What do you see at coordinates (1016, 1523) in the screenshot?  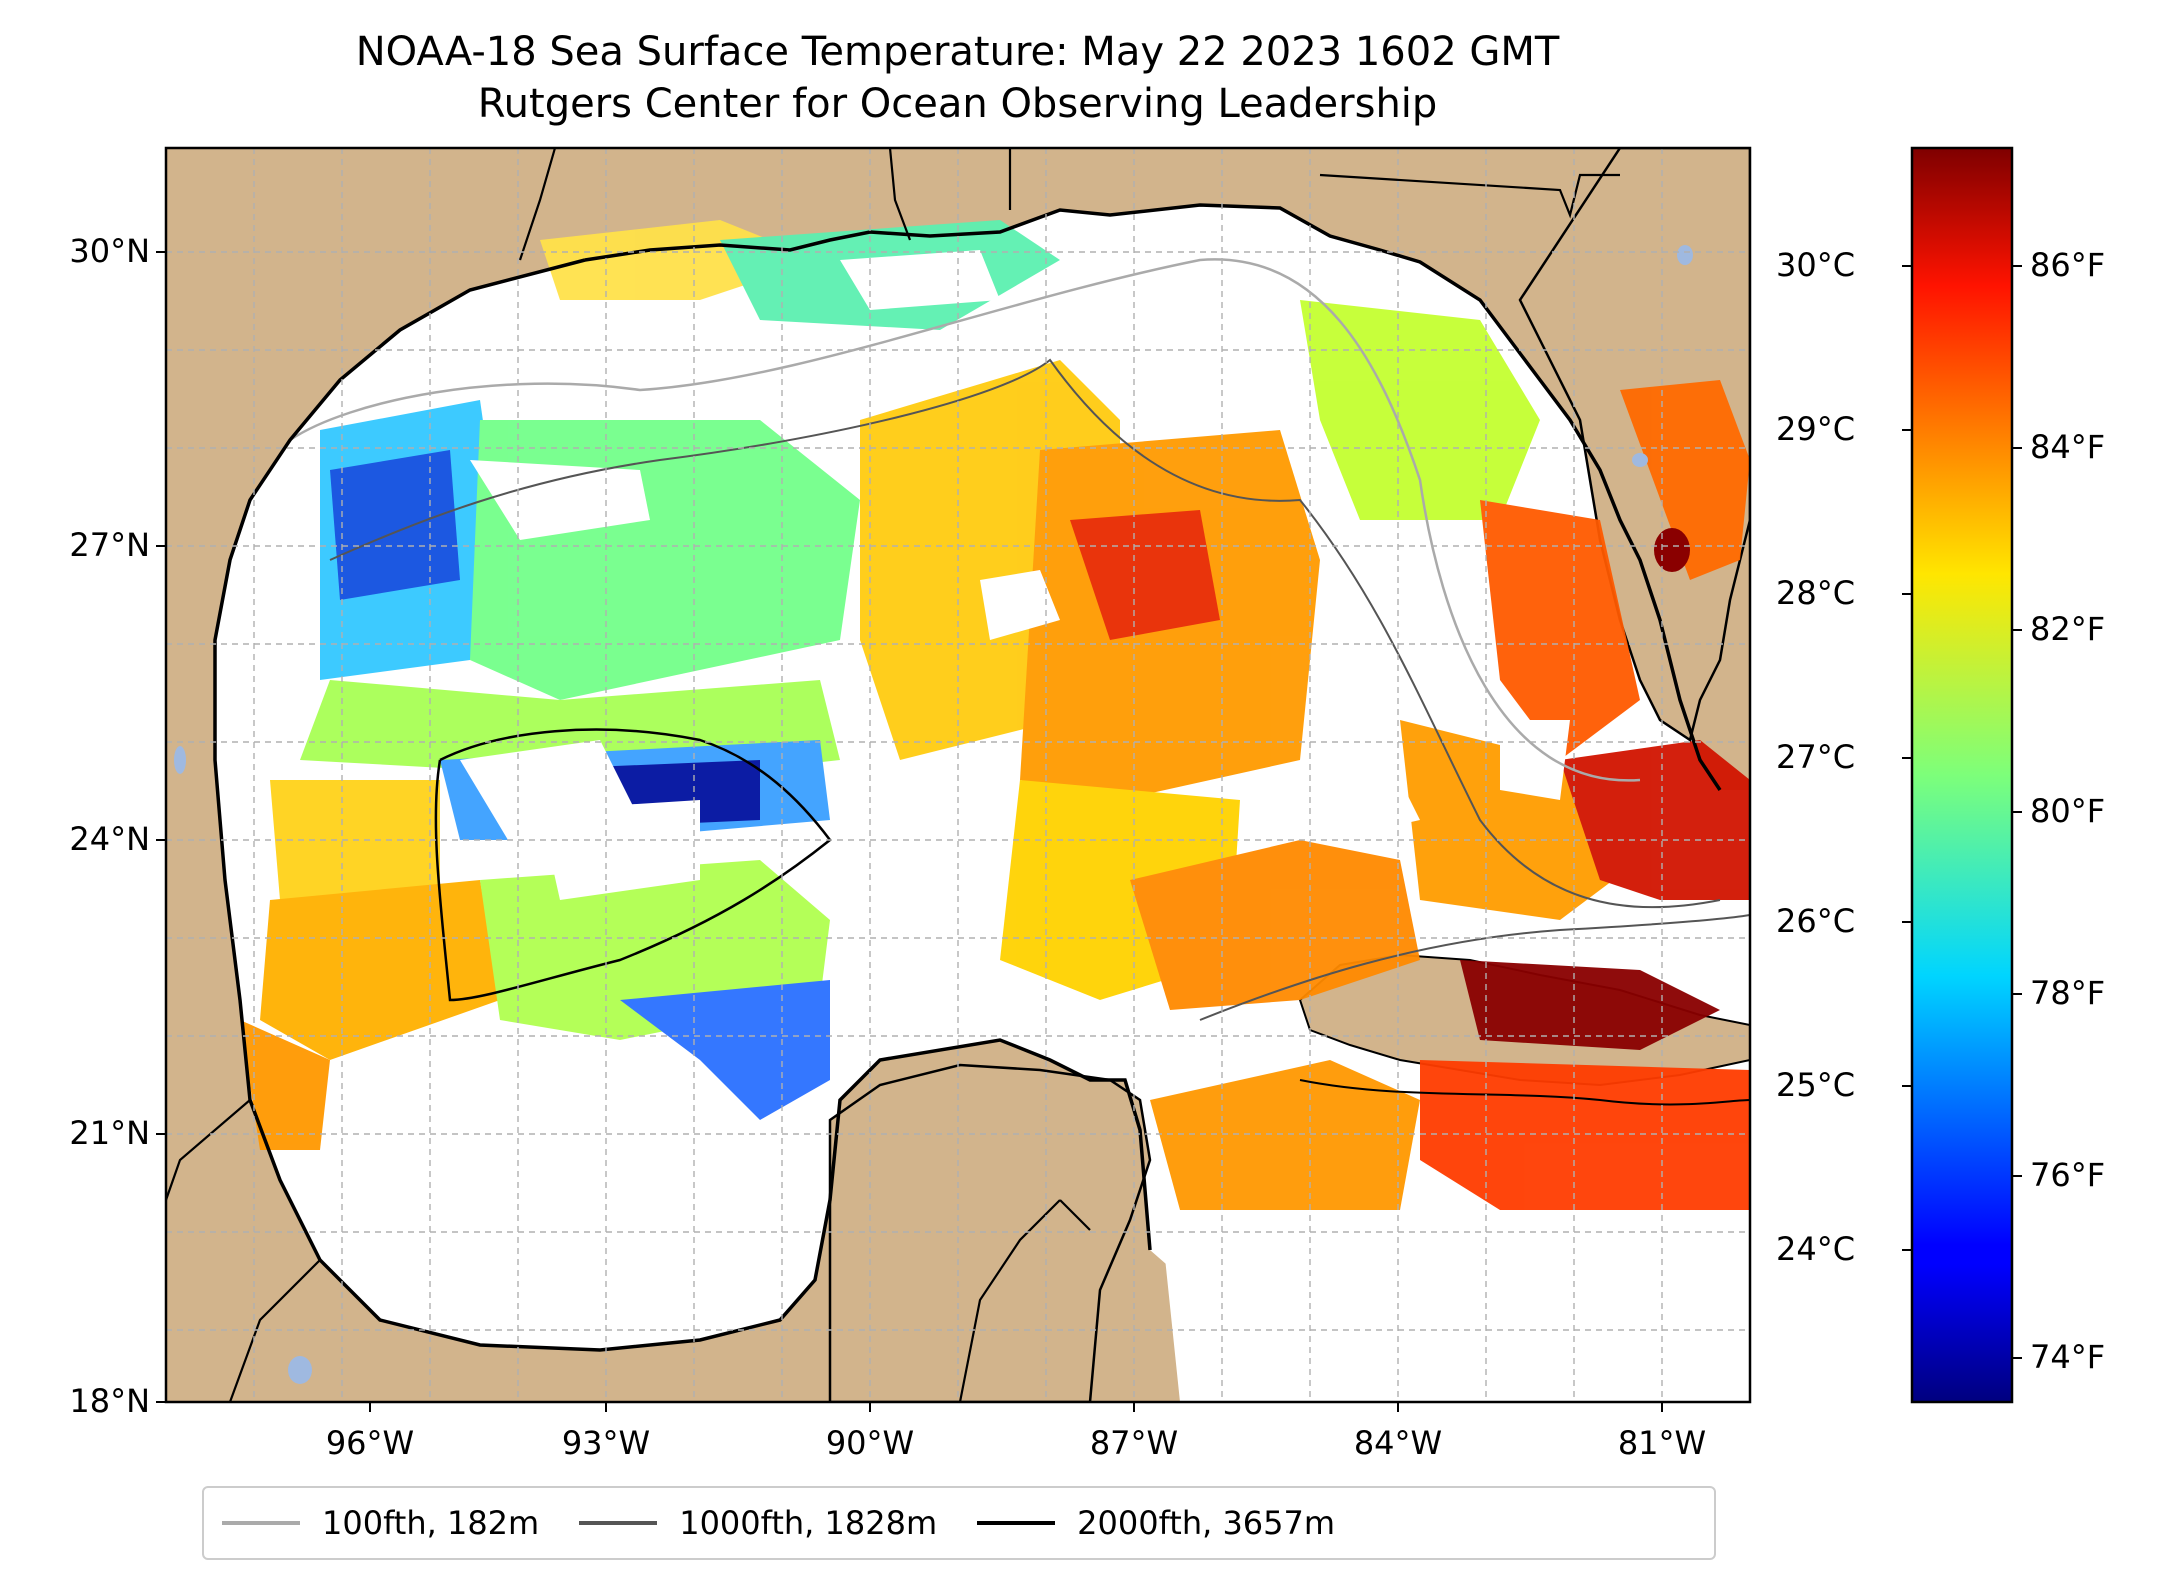 I see `legend-swatch-2000fth` at bounding box center [1016, 1523].